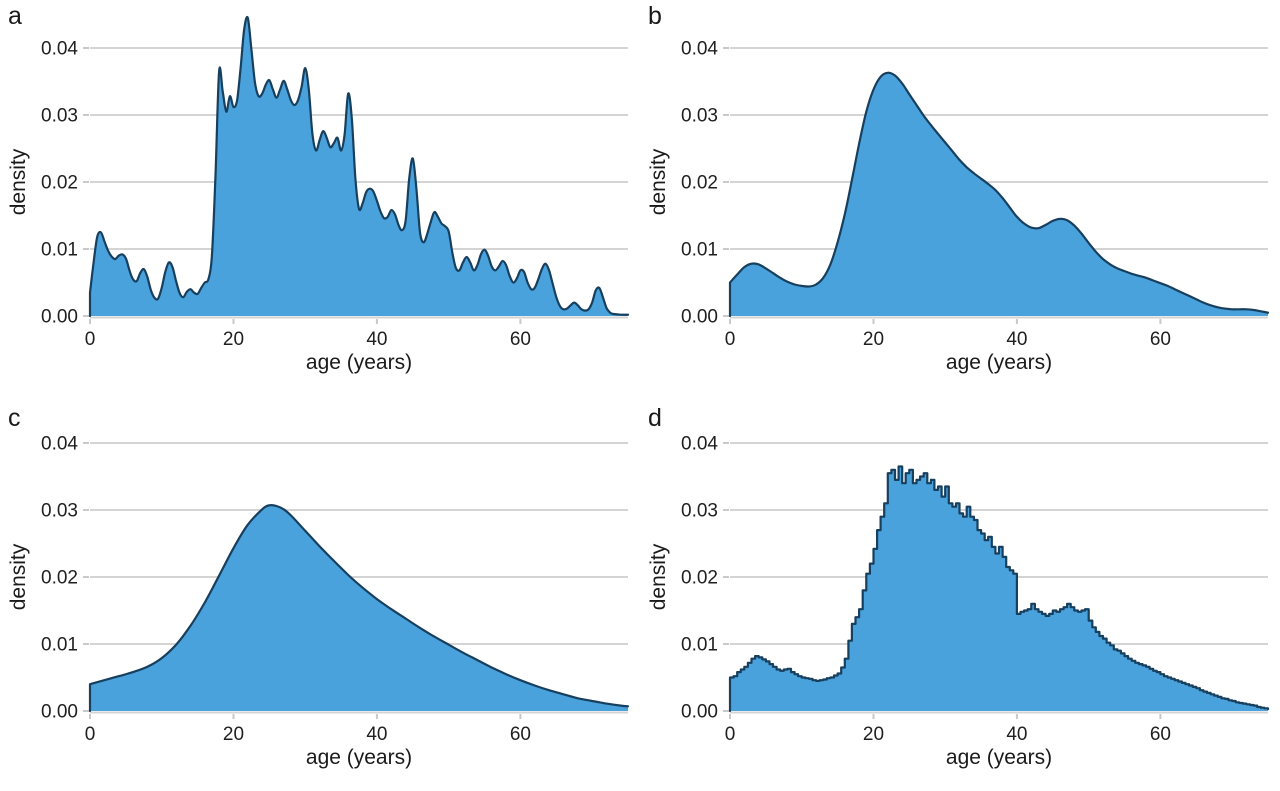  Describe the element at coordinates (359, 362) in the screenshot. I see `x-axis-title-a: age (years)` at that location.